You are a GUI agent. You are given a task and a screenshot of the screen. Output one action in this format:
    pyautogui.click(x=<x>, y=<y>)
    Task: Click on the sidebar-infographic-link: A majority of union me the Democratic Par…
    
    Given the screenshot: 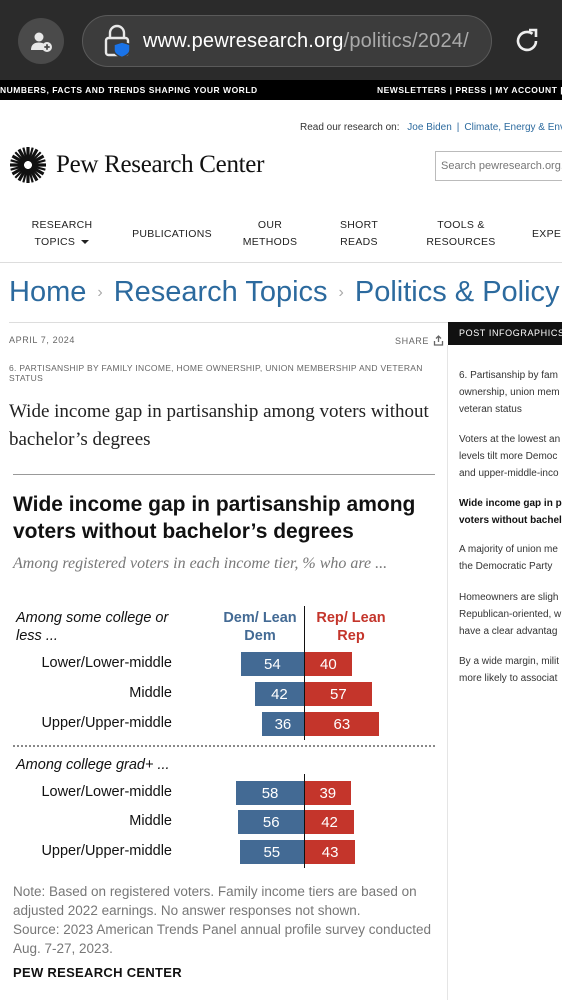 What is the action you would take?
    pyautogui.click(x=508, y=558)
    